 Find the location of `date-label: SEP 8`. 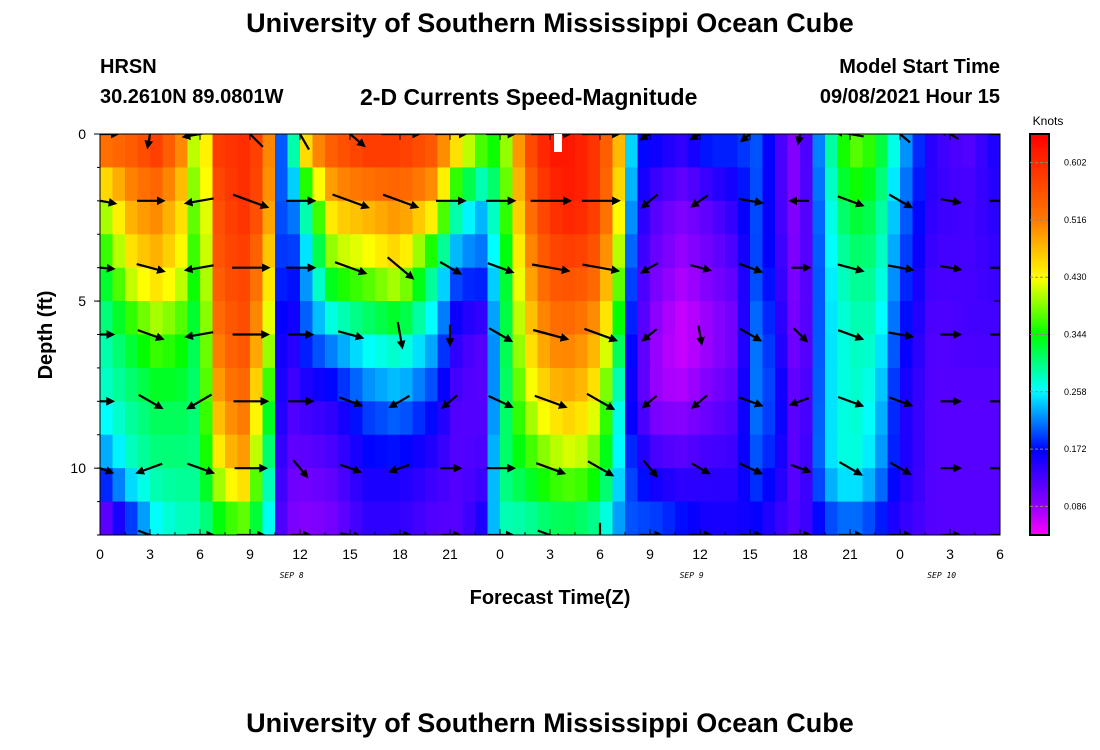

date-label: SEP 8 is located at coordinates (292, 575).